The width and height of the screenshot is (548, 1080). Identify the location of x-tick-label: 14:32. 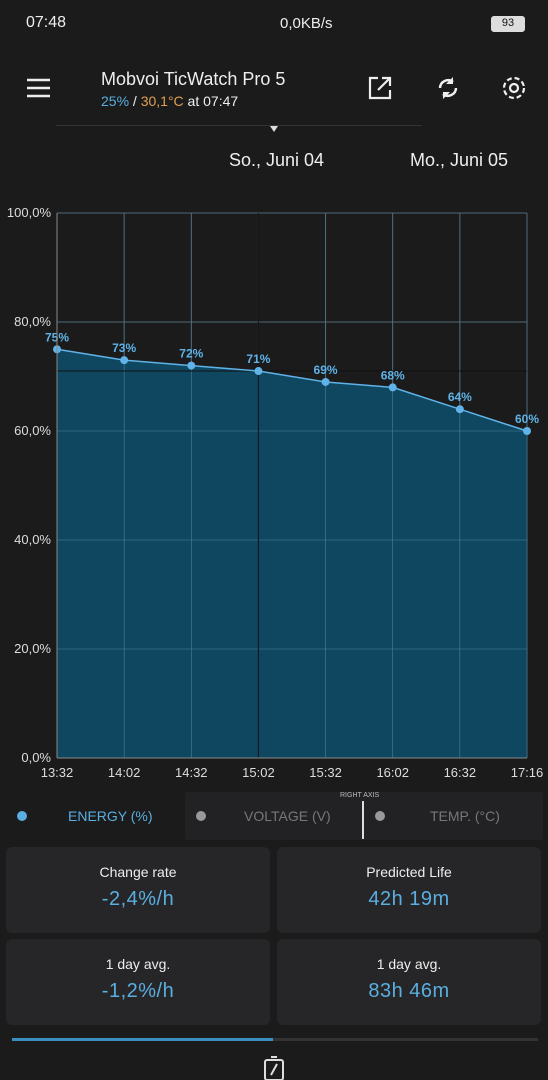
(191, 772).